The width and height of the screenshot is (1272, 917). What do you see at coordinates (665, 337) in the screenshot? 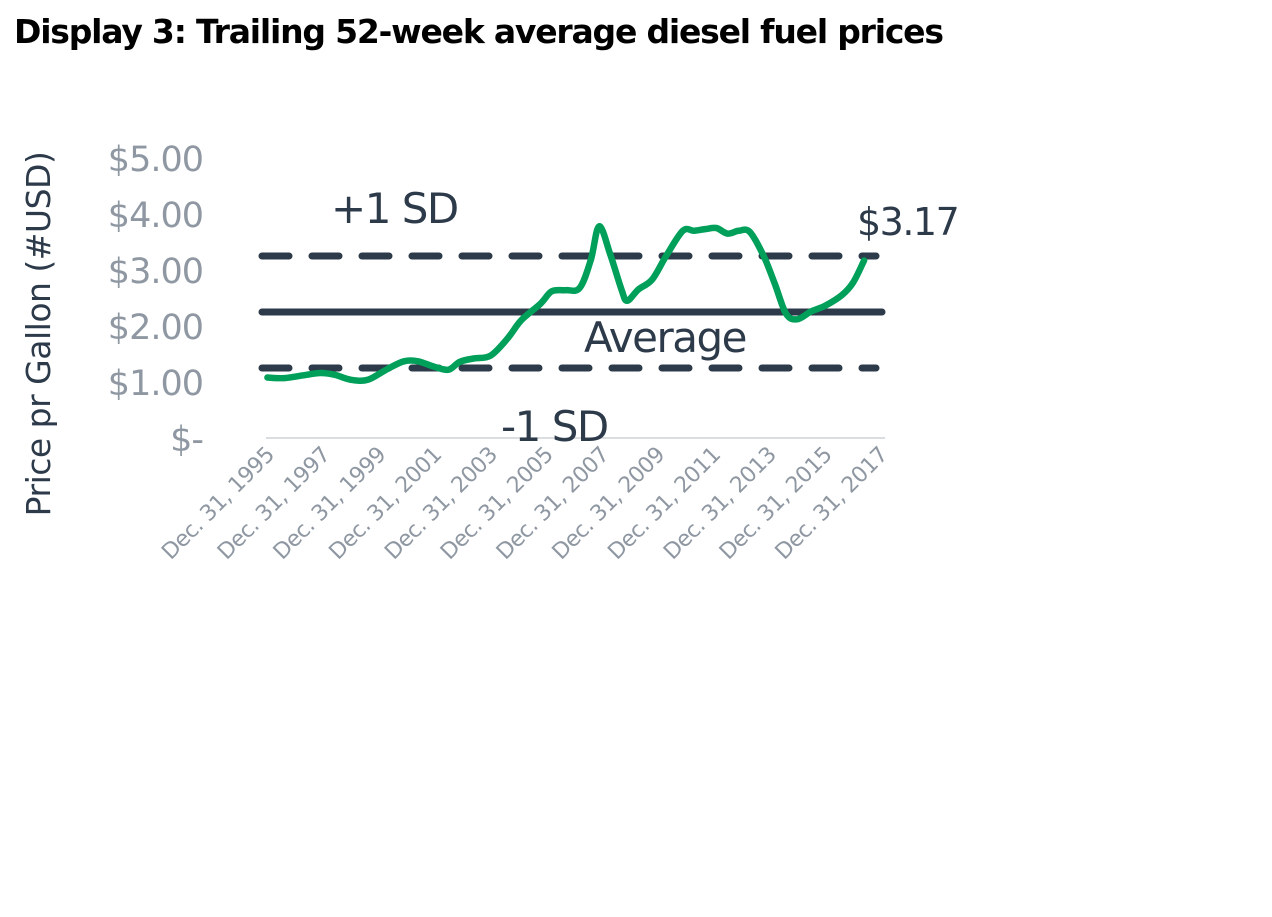
I see `reference-label: Average` at bounding box center [665, 337].